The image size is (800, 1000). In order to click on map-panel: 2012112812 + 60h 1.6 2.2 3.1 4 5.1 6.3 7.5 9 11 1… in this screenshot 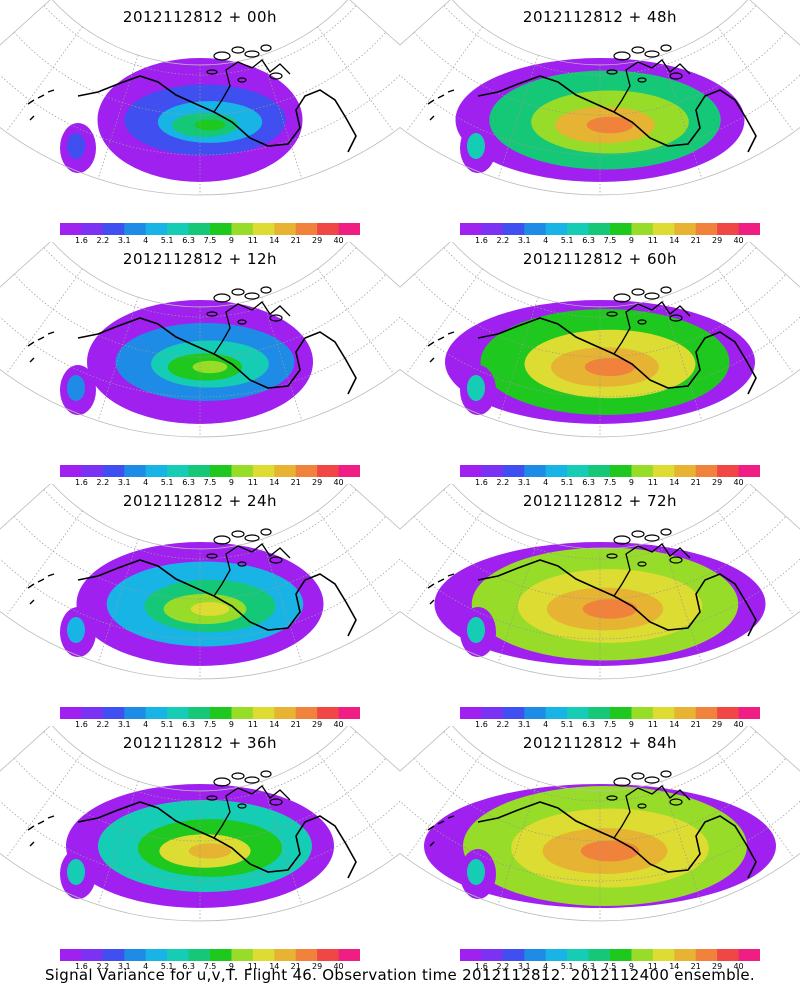, I will do `click(600, 364)`.